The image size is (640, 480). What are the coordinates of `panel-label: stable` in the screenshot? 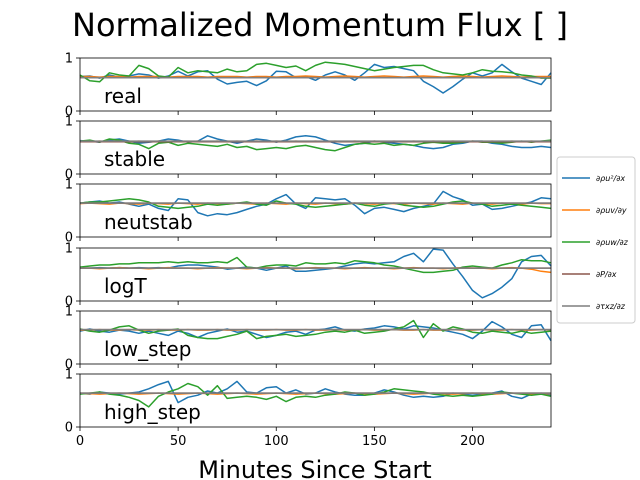 It's located at (134, 159).